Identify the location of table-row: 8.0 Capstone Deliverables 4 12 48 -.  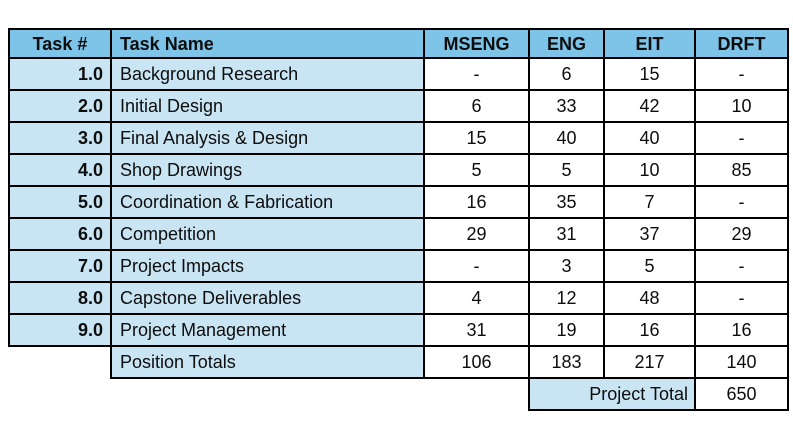
(398, 298).